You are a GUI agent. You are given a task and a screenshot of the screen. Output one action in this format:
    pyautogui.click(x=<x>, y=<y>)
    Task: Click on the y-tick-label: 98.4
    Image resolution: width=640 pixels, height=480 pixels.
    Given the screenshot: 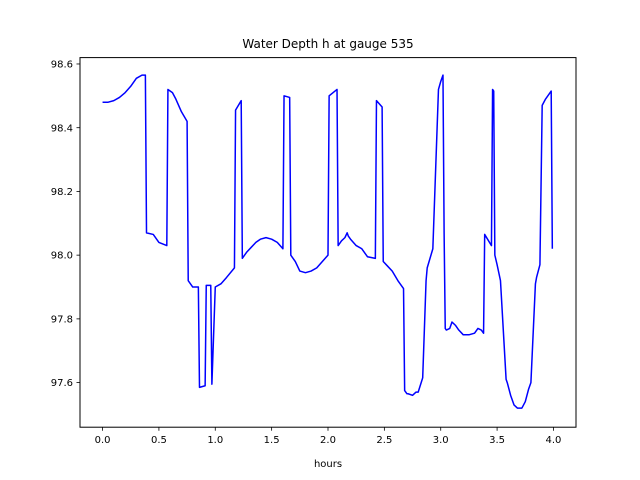 What is the action you would take?
    pyautogui.click(x=62, y=128)
    